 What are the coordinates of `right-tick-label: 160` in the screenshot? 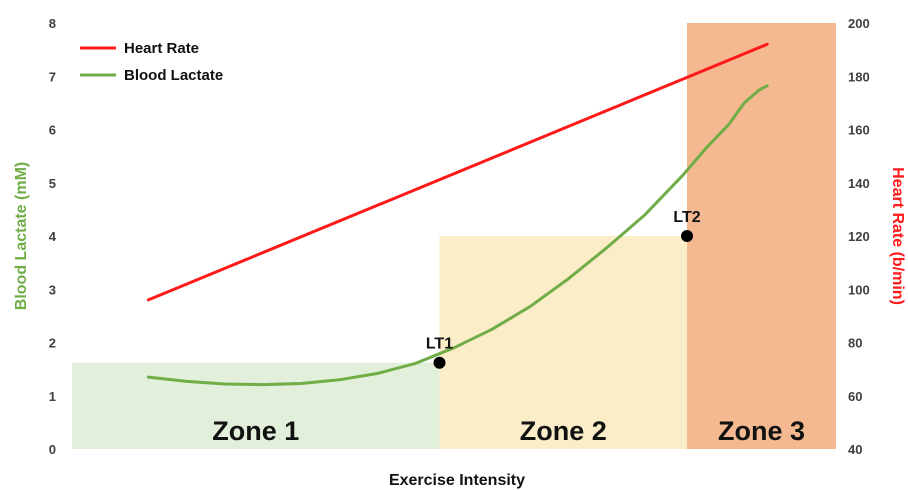 It's located at (859, 130).